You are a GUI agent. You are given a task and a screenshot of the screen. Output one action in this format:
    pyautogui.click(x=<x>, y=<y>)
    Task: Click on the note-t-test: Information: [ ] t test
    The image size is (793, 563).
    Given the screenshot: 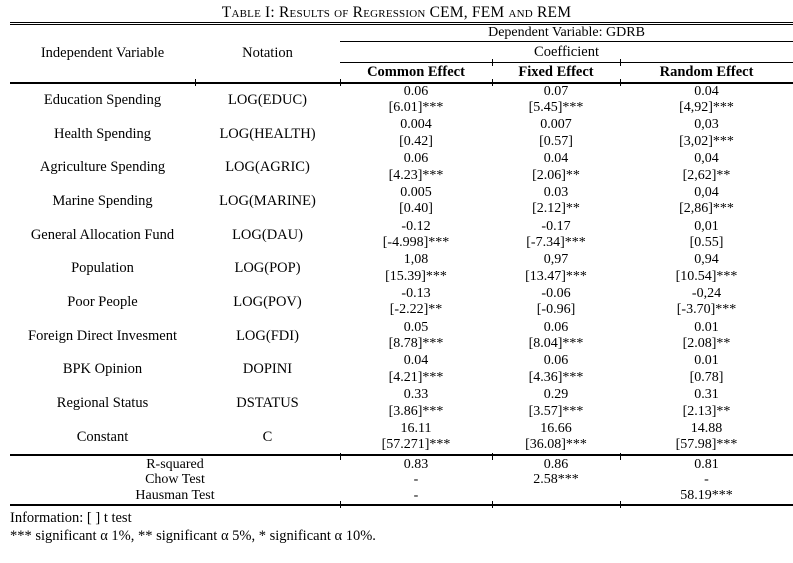 What is the action you would take?
    pyautogui.click(x=71, y=518)
    